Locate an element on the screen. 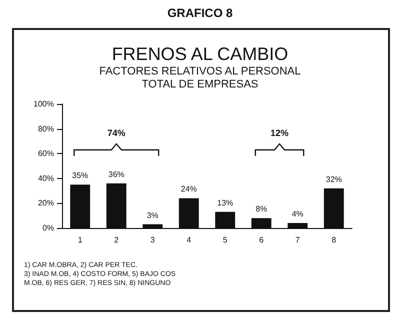 The image size is (400, 324). chart-subtitle: FACTORES RELATIVOS AL PERSONAL TOTAL DE EMPRESAS is located at coordinates (200, 78).